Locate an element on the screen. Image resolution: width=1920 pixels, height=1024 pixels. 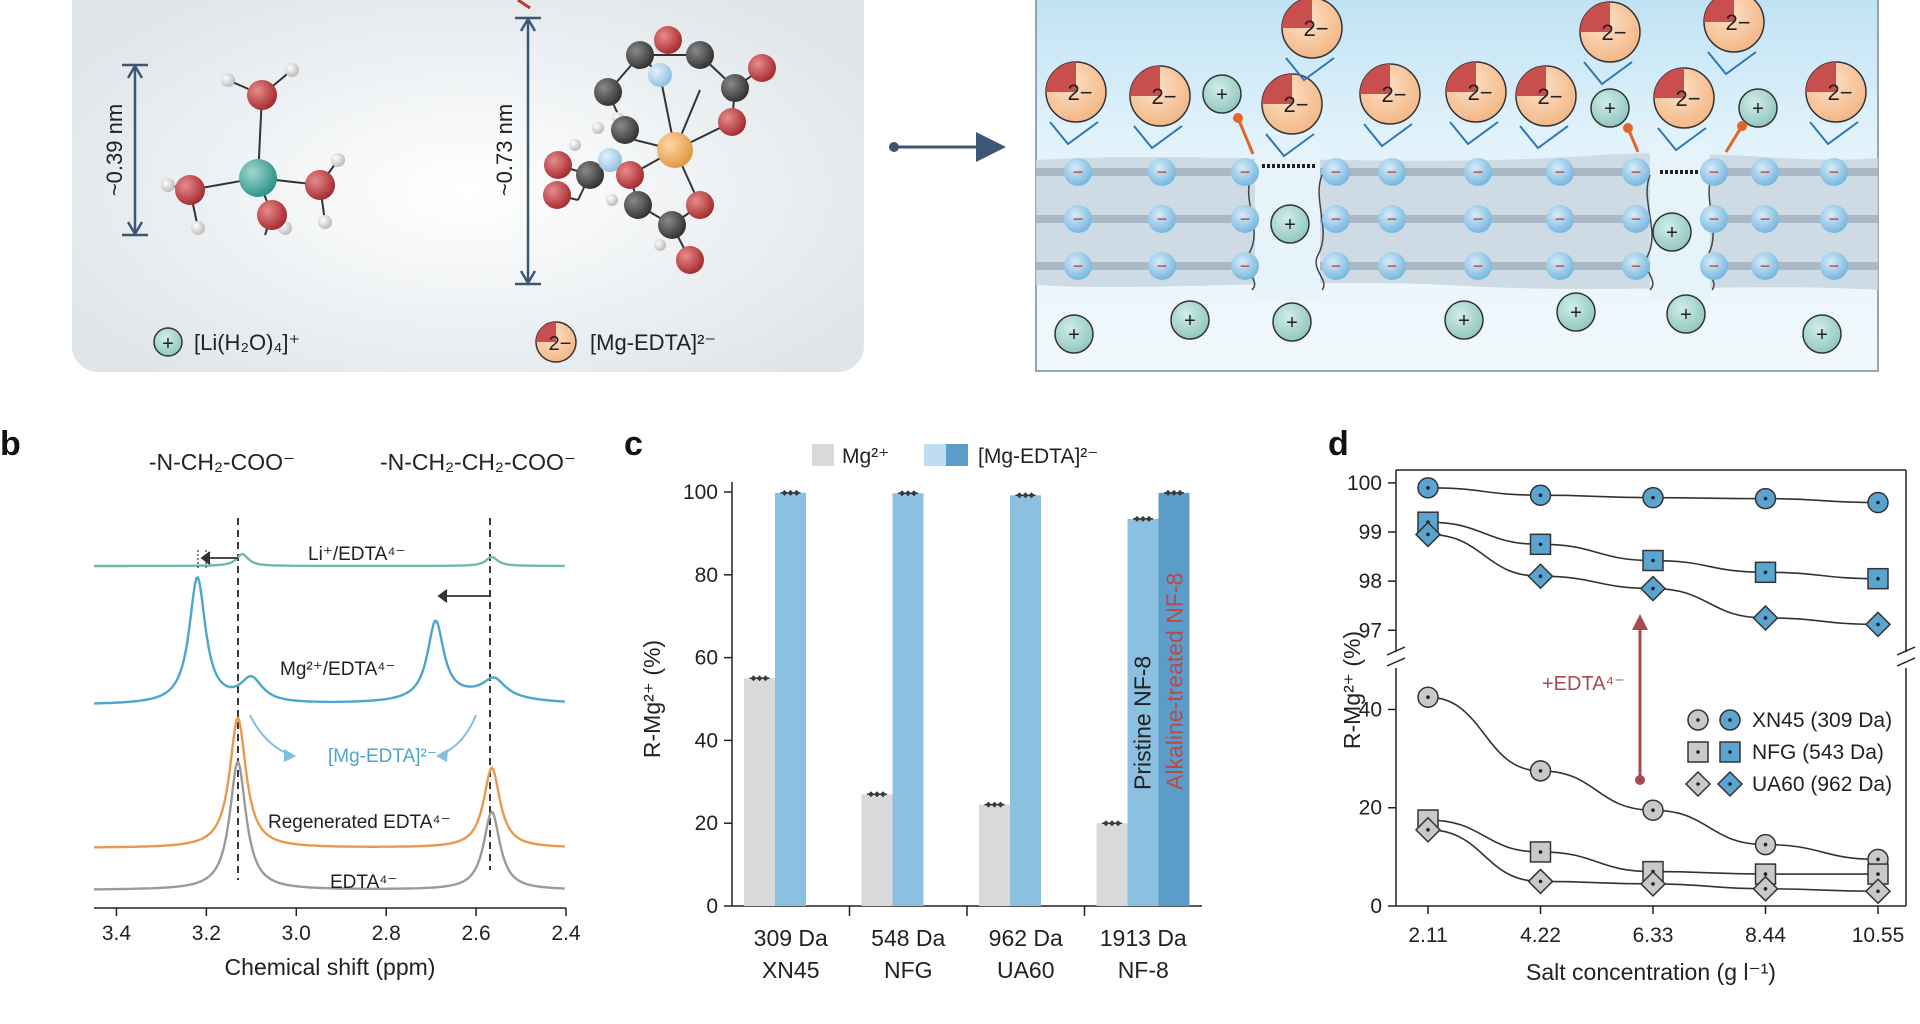
b-x-label: Chemical shift (ppm) is located at coordinates (330, 967).